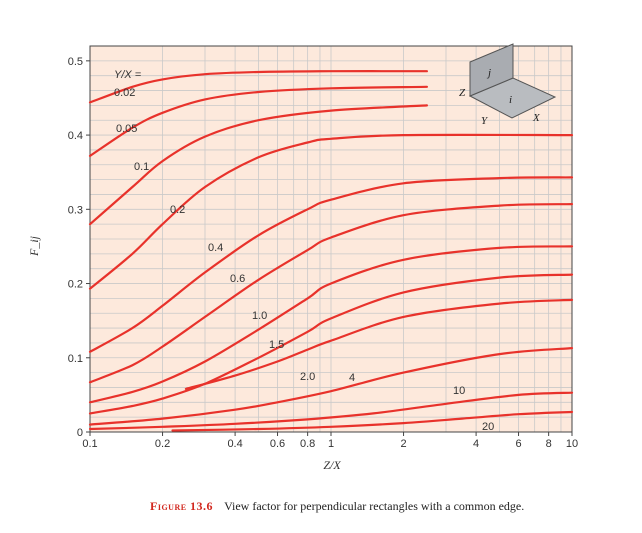 The height and width of the screenshot is (533, 642). I want to click on x-tick-label: 0.6, so click(277, 444).